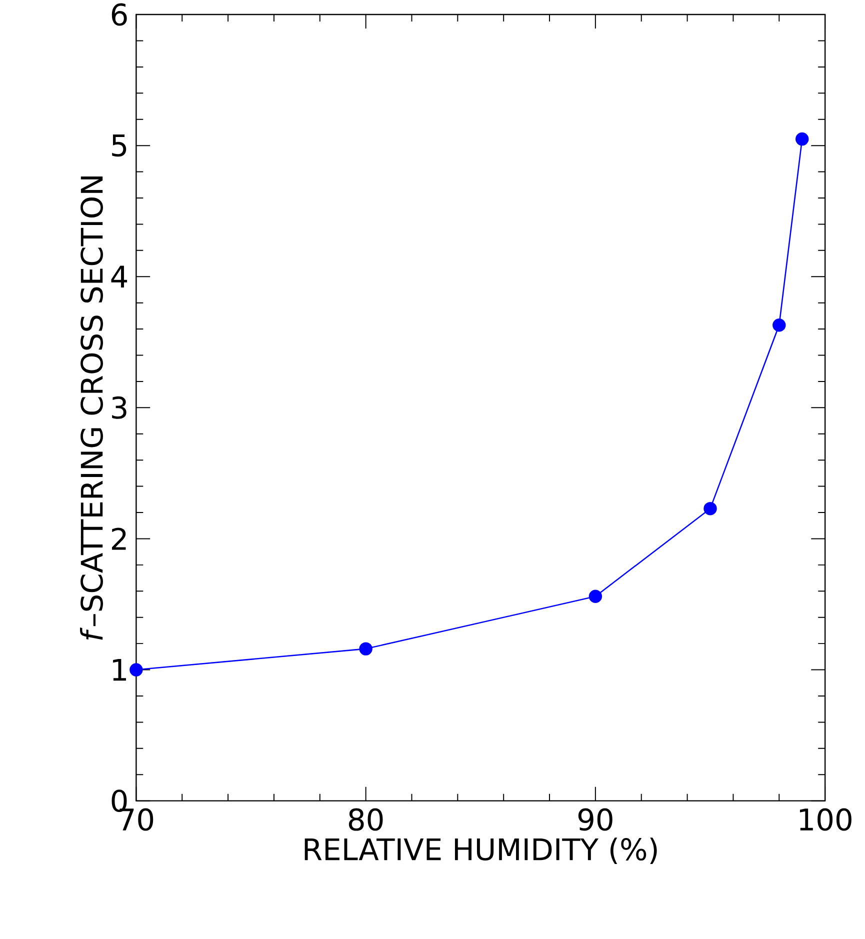 This screenshot has width=865, height=939. Describe the element at coordinates (119, 539) in the screenshot. I see `y-tick-label: 2` at that location.